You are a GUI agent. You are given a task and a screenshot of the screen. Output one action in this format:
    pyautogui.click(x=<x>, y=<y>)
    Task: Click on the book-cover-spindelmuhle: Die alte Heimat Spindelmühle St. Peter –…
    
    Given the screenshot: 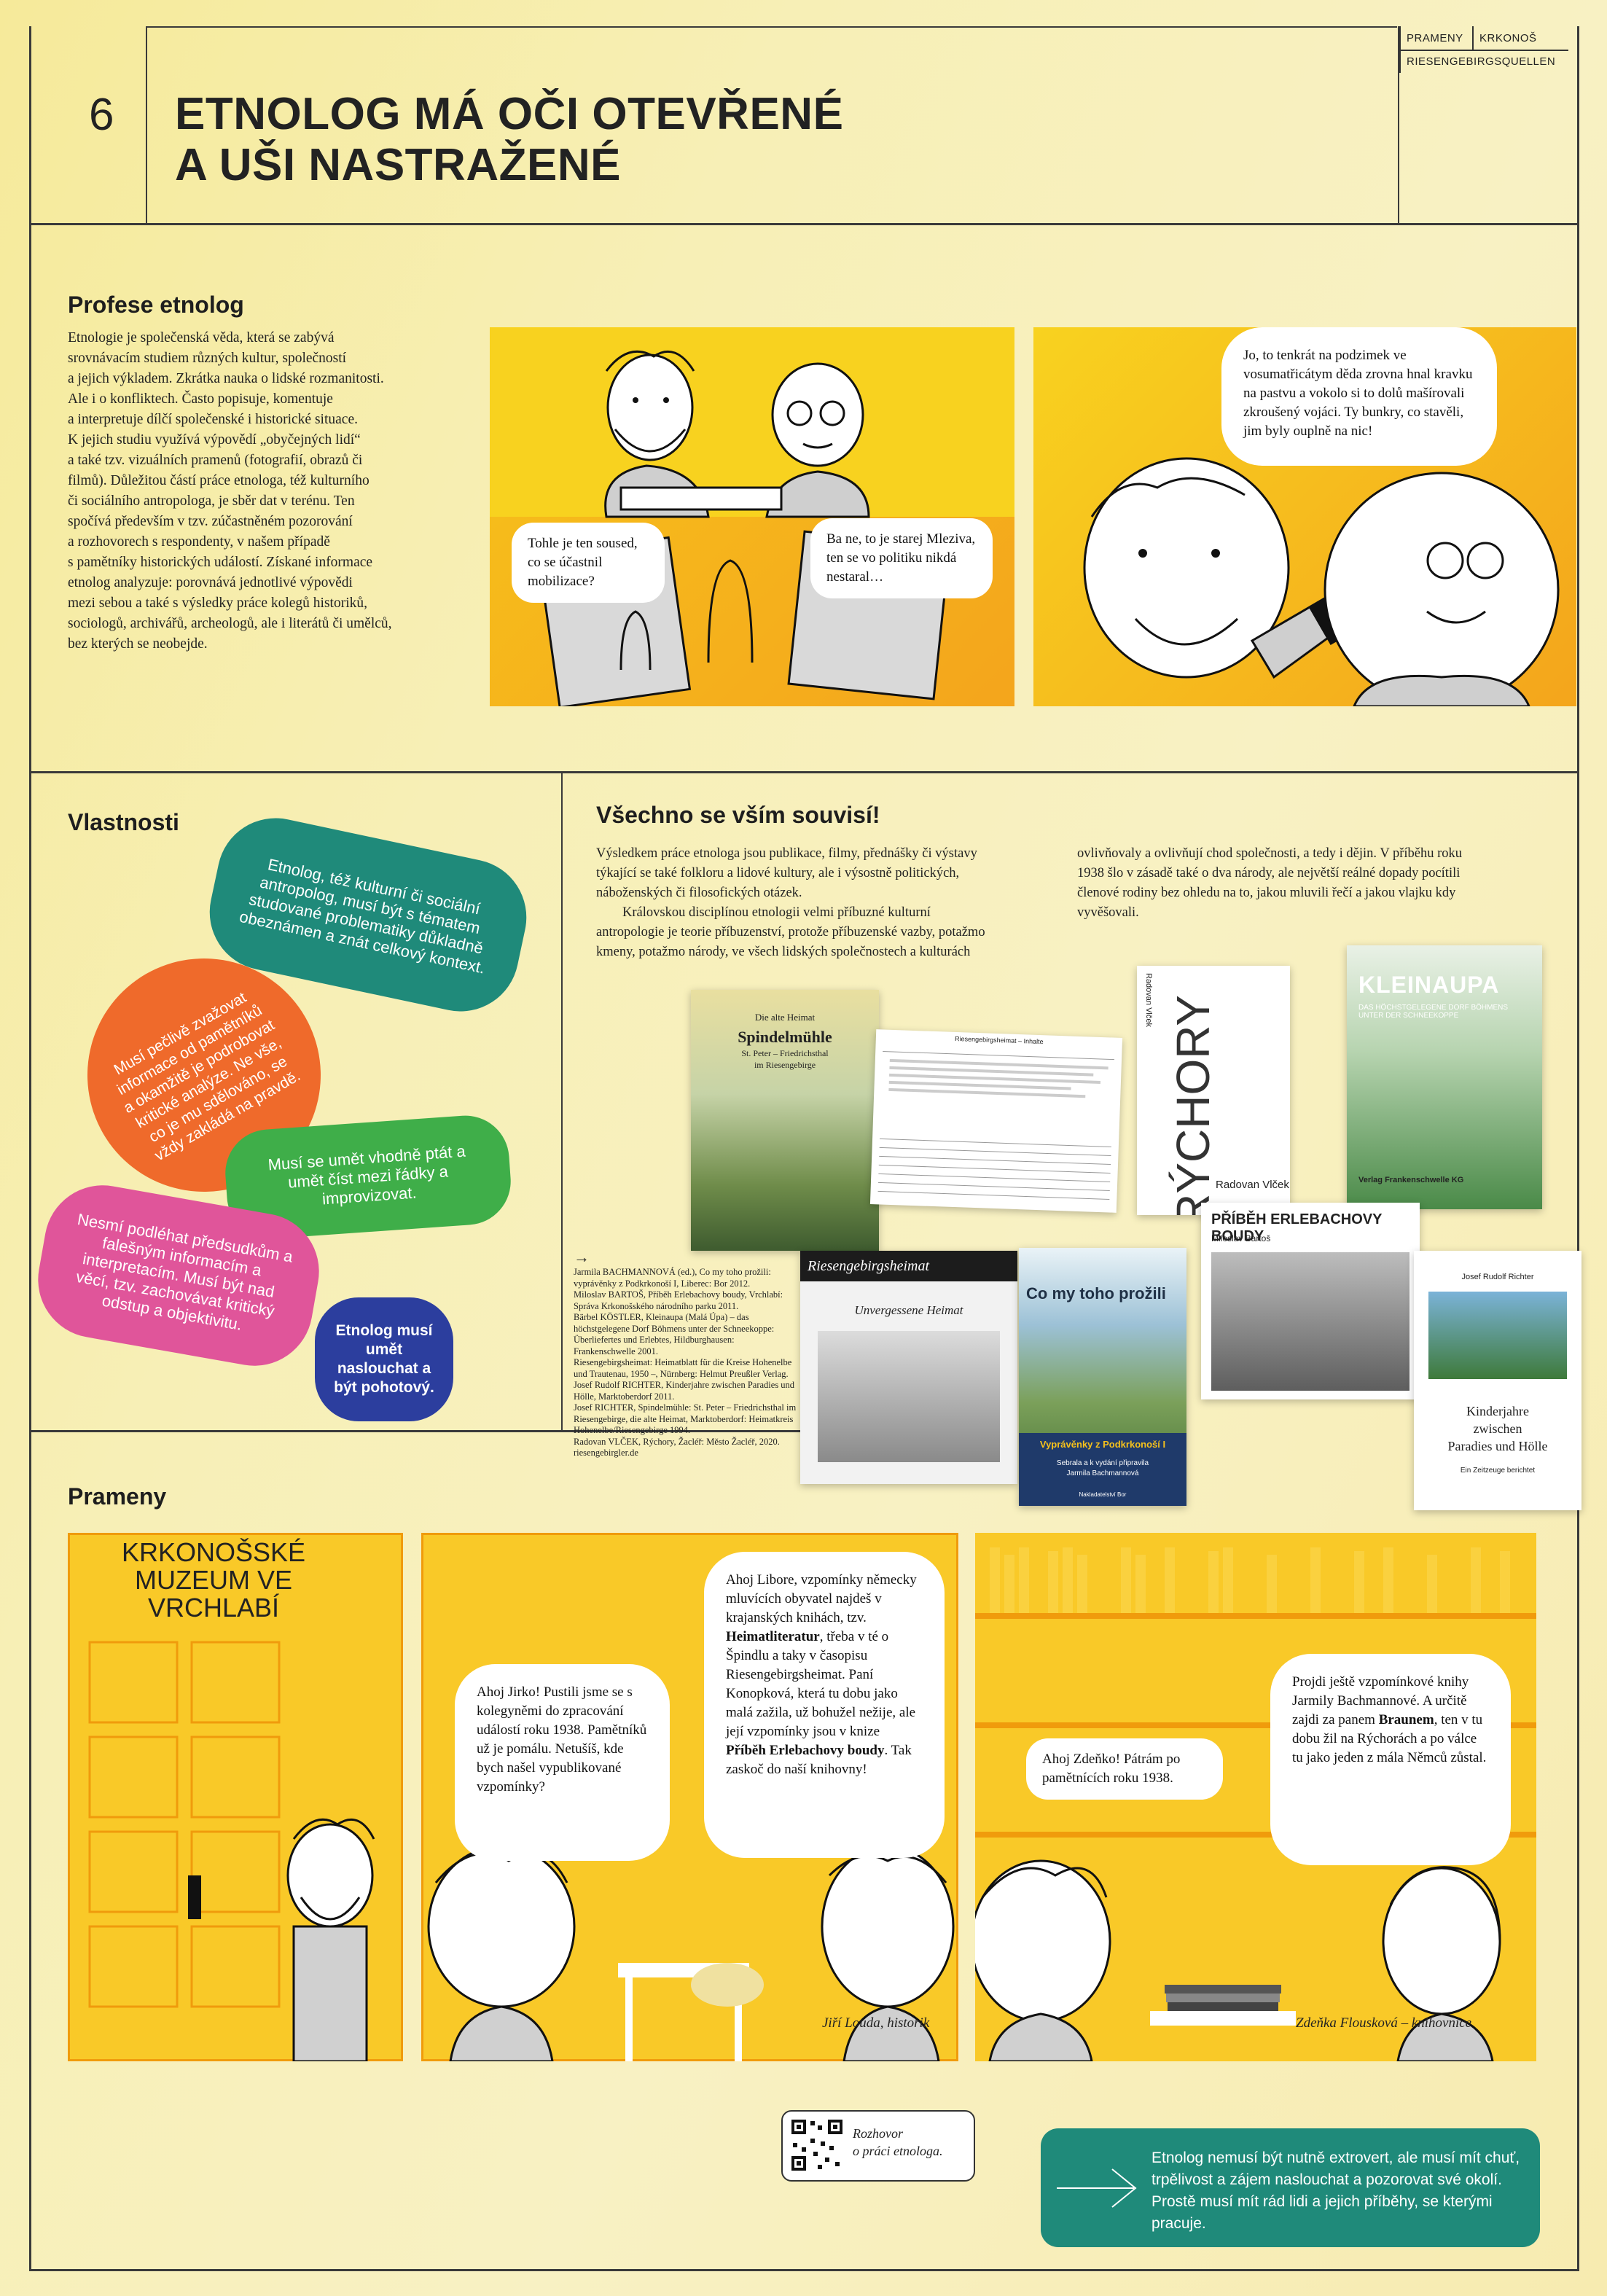 What is the action you would take?
    pyautogui.click(x=785, y=1121)
    